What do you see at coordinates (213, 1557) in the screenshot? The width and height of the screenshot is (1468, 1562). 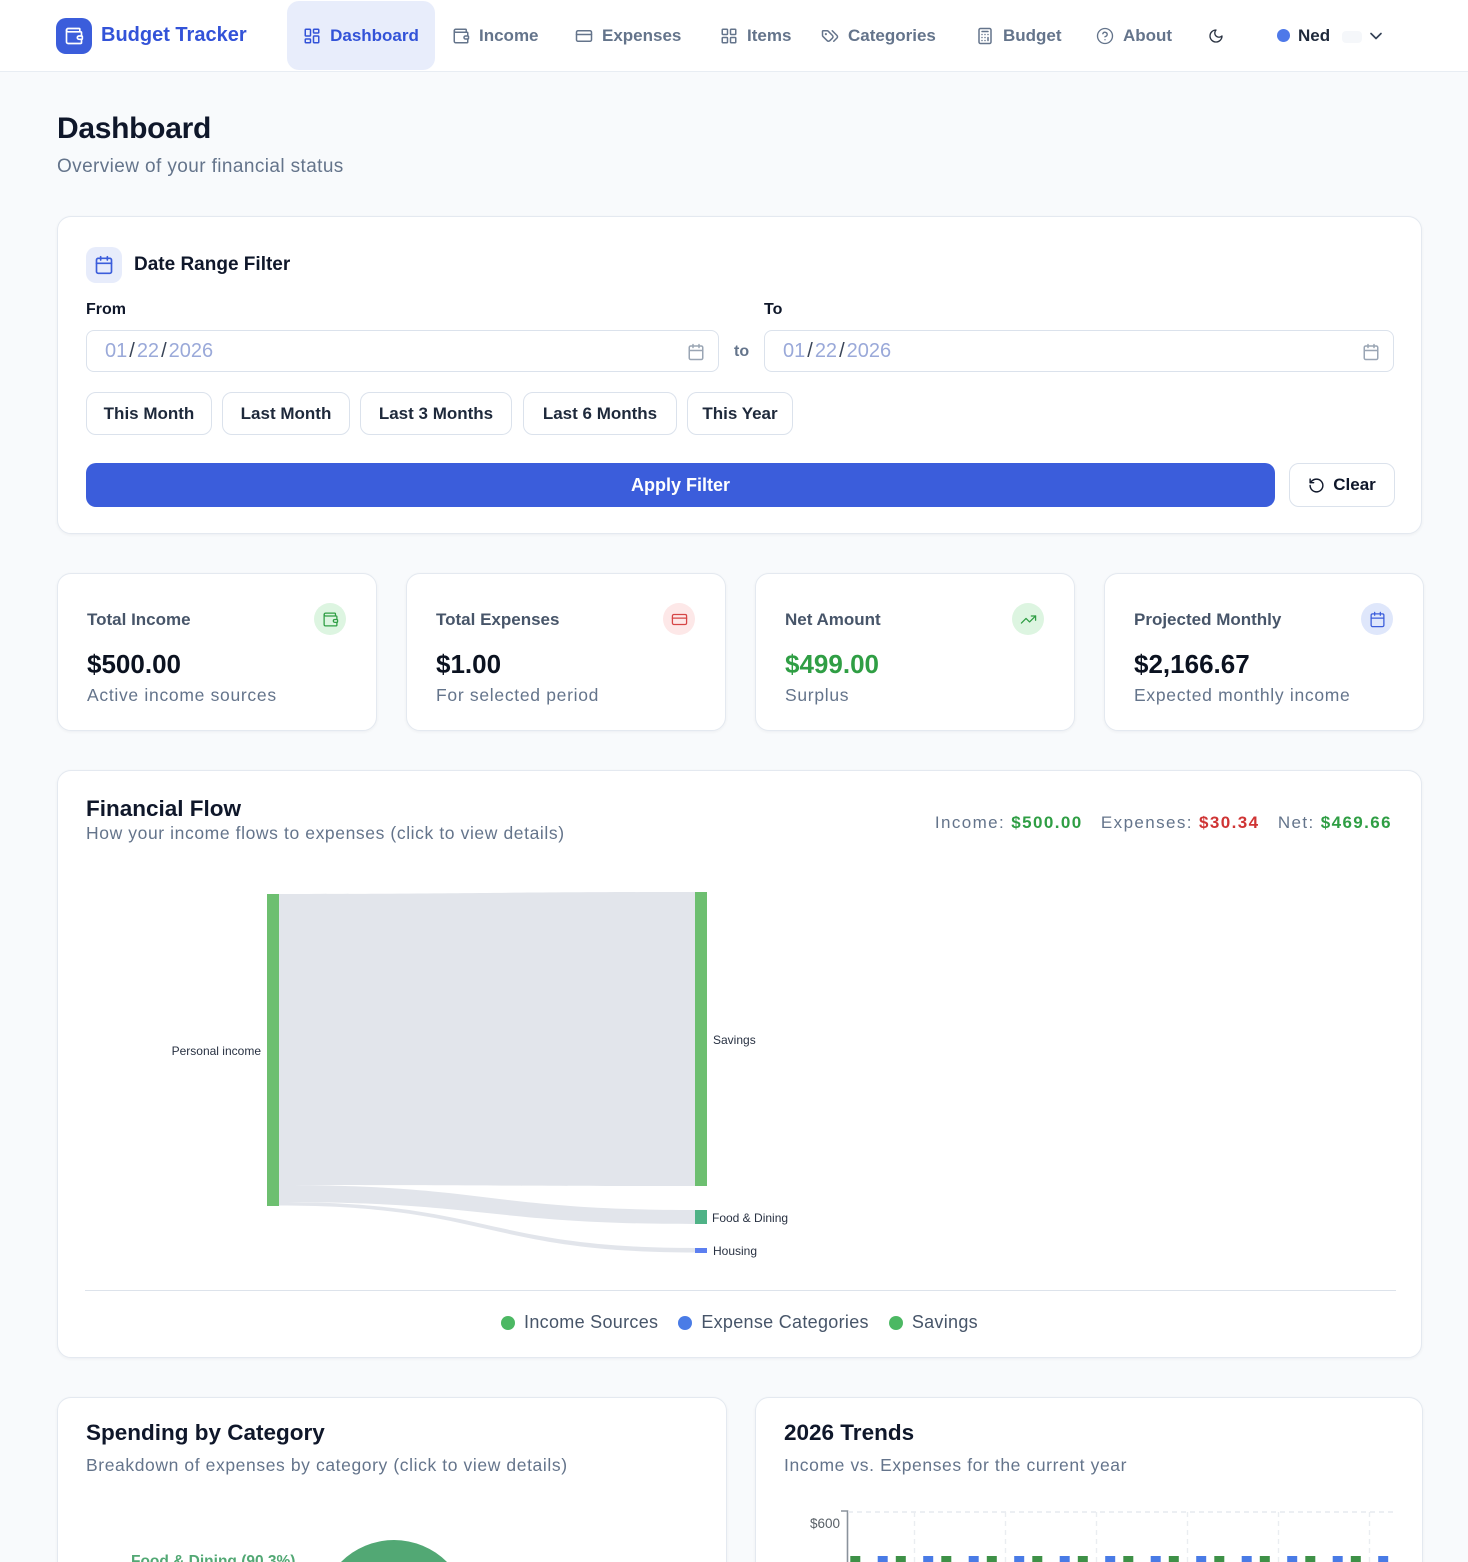 I see `svg-text: Food & Dining (90.3%)` at bounding box center [213, 1557].